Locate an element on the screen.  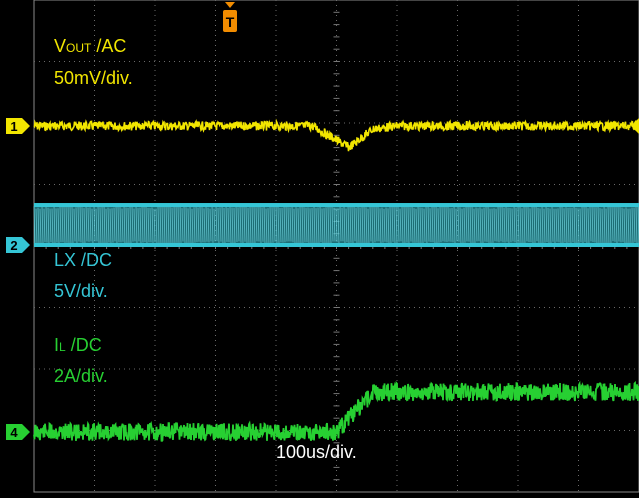
ch2-marker-label: 2 is located at coordinates (13, 245).